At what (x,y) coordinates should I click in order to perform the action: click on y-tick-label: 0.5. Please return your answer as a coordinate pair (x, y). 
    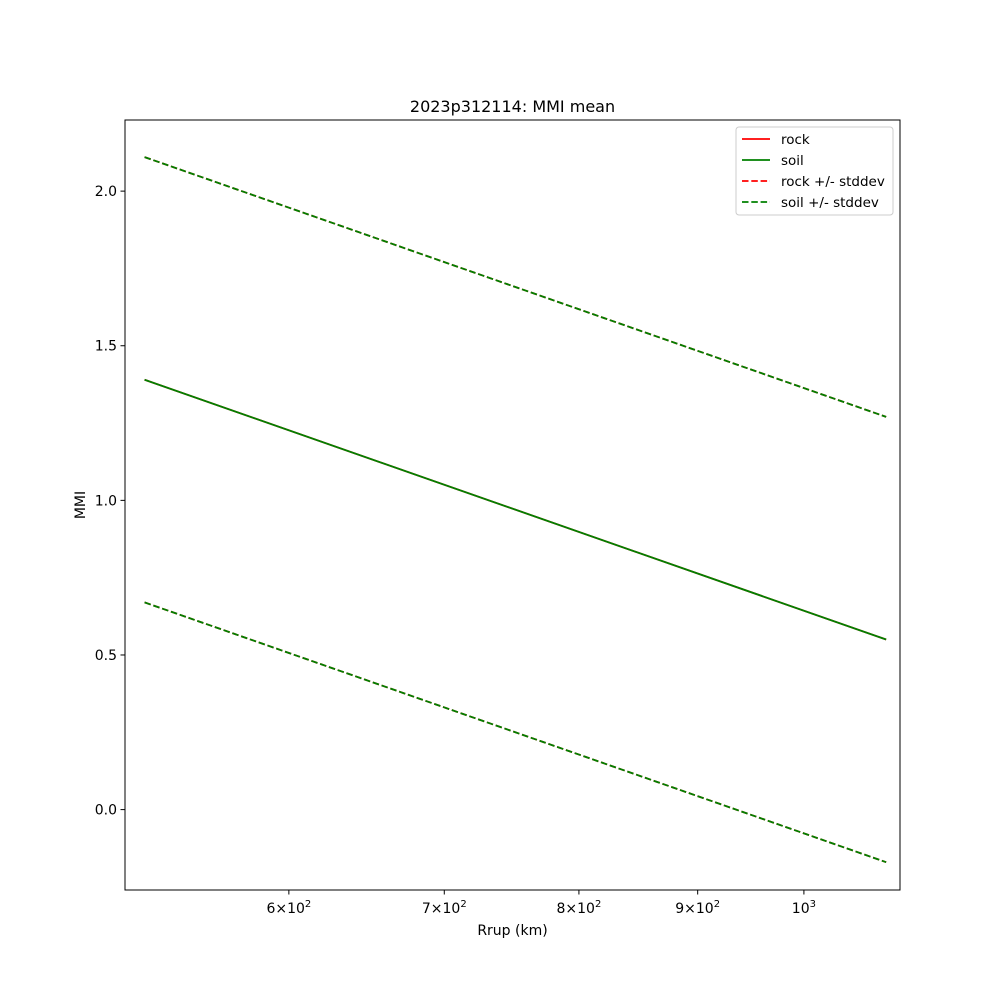
    Looking at the image, I should click on (106, 656).